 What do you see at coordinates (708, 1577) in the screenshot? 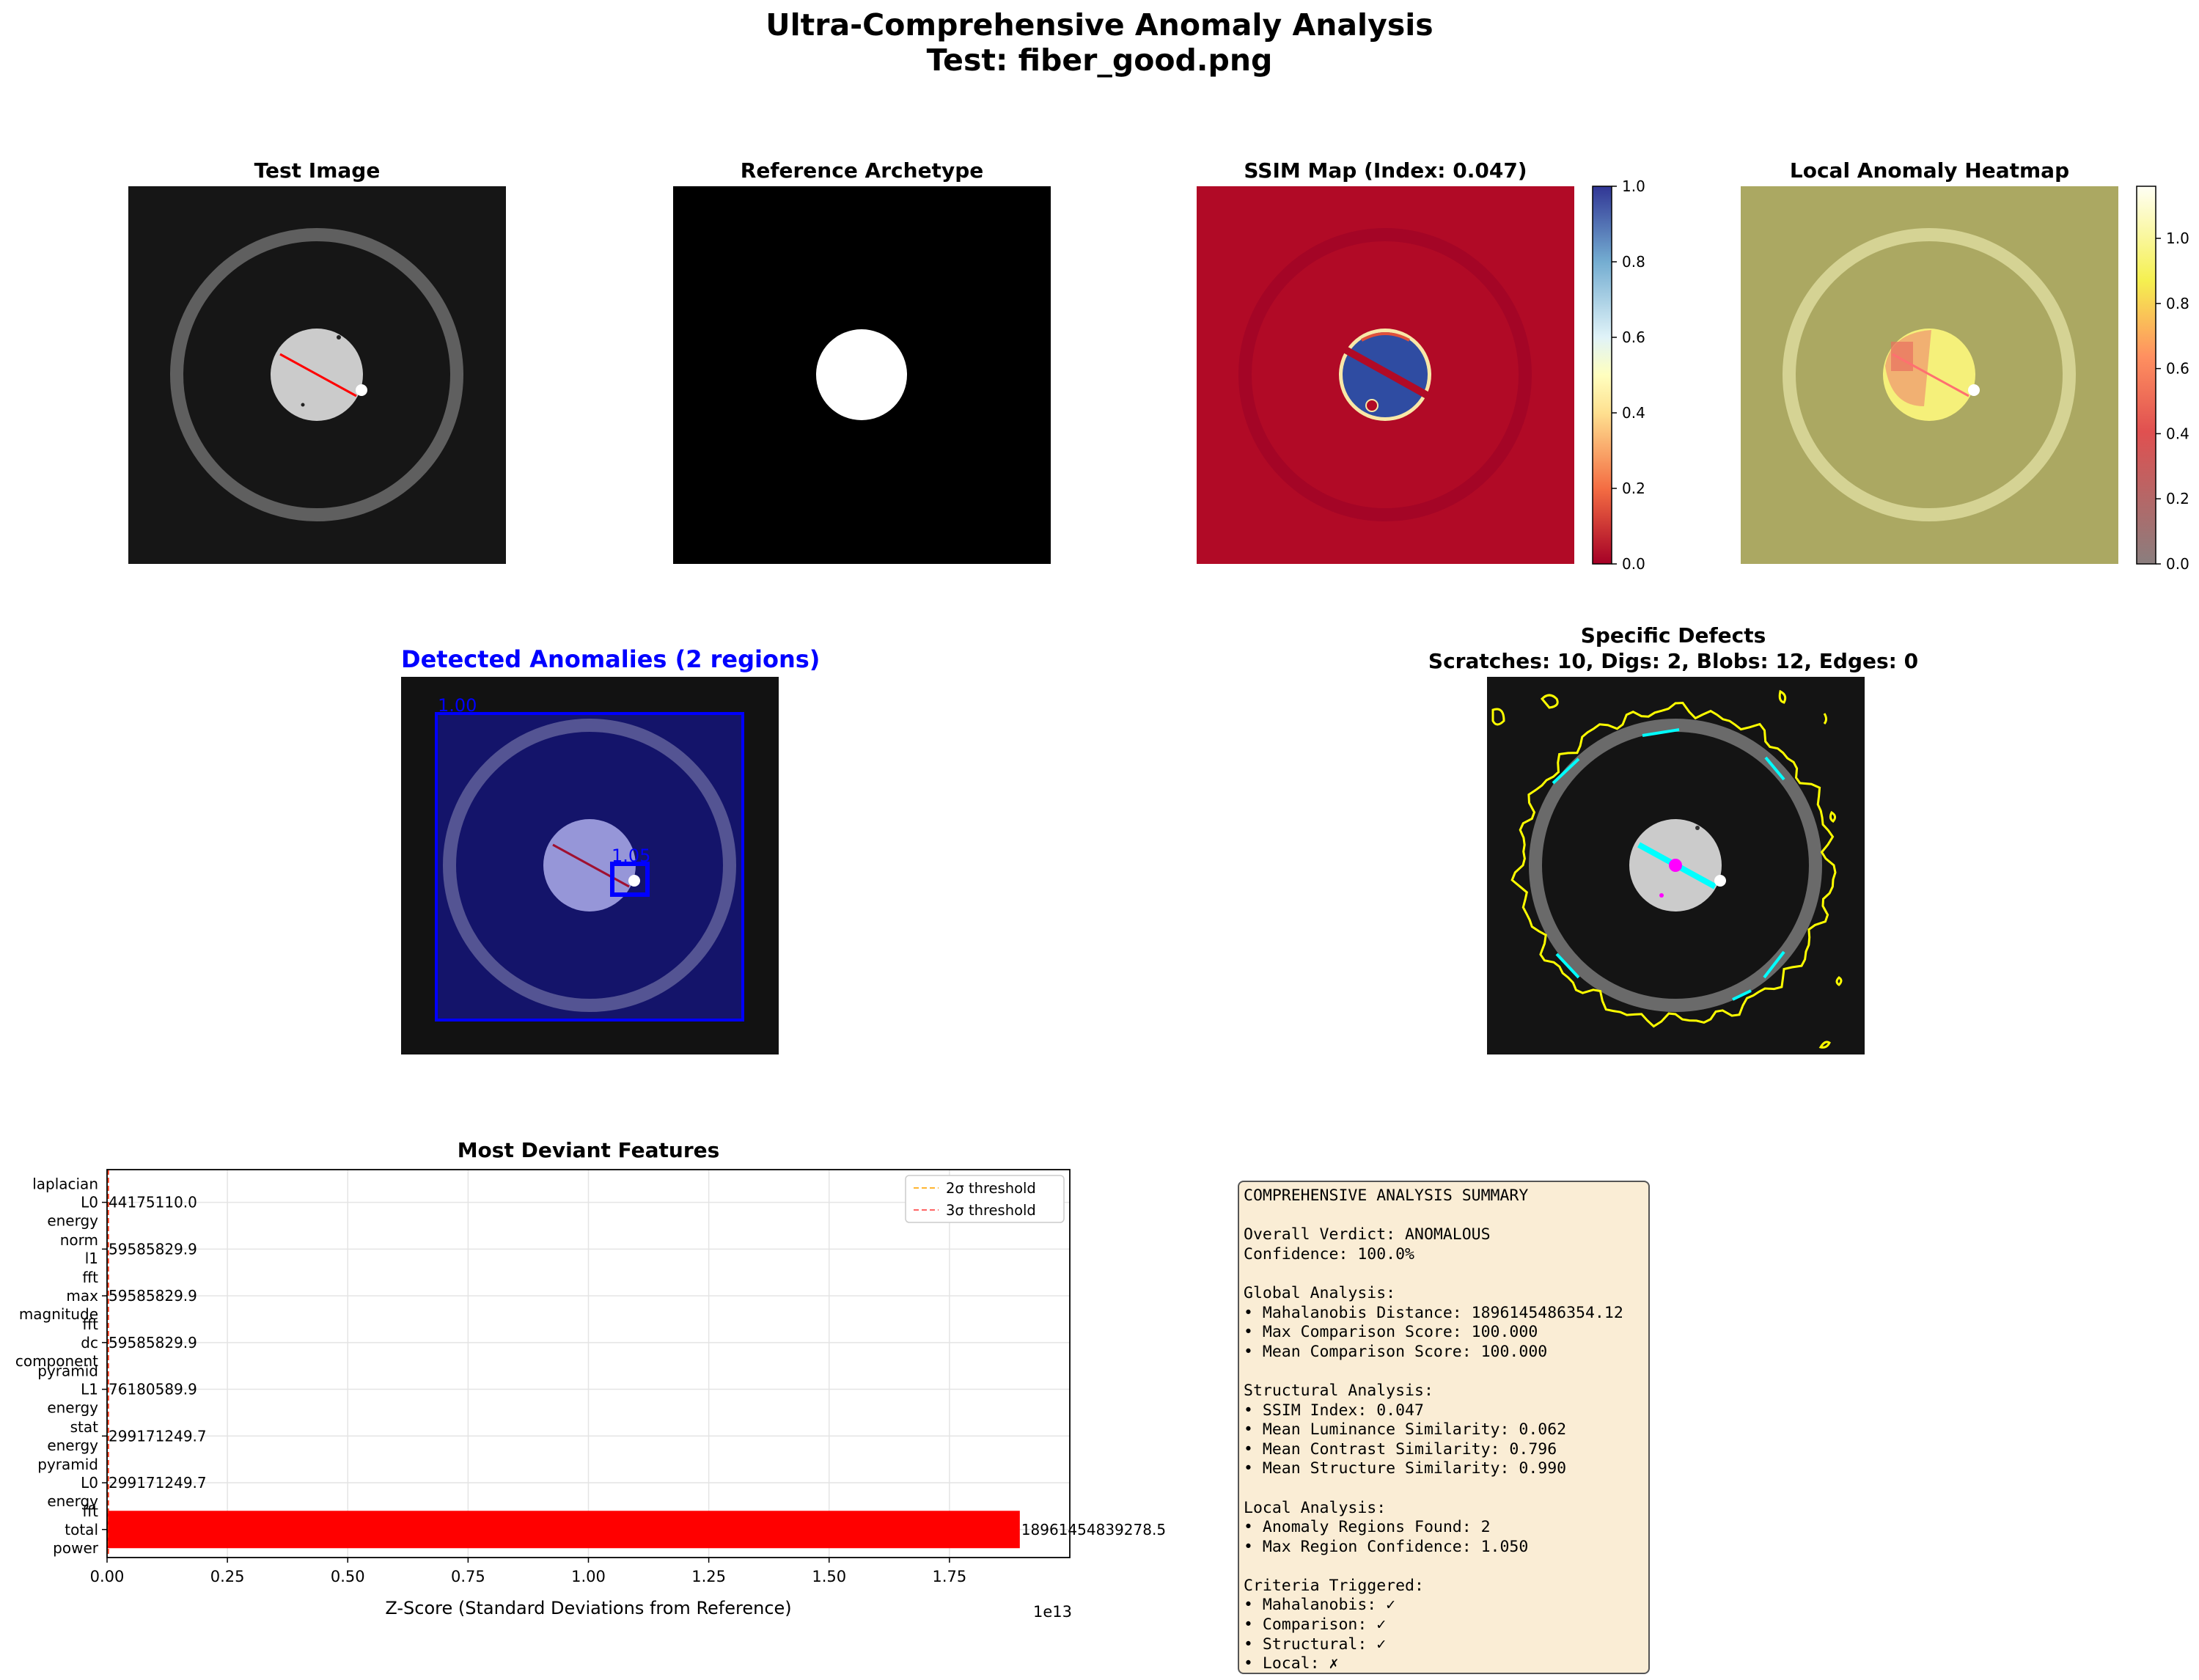
I see `x-tick-label-5: 1.25` at bounding box center [708, 1577].